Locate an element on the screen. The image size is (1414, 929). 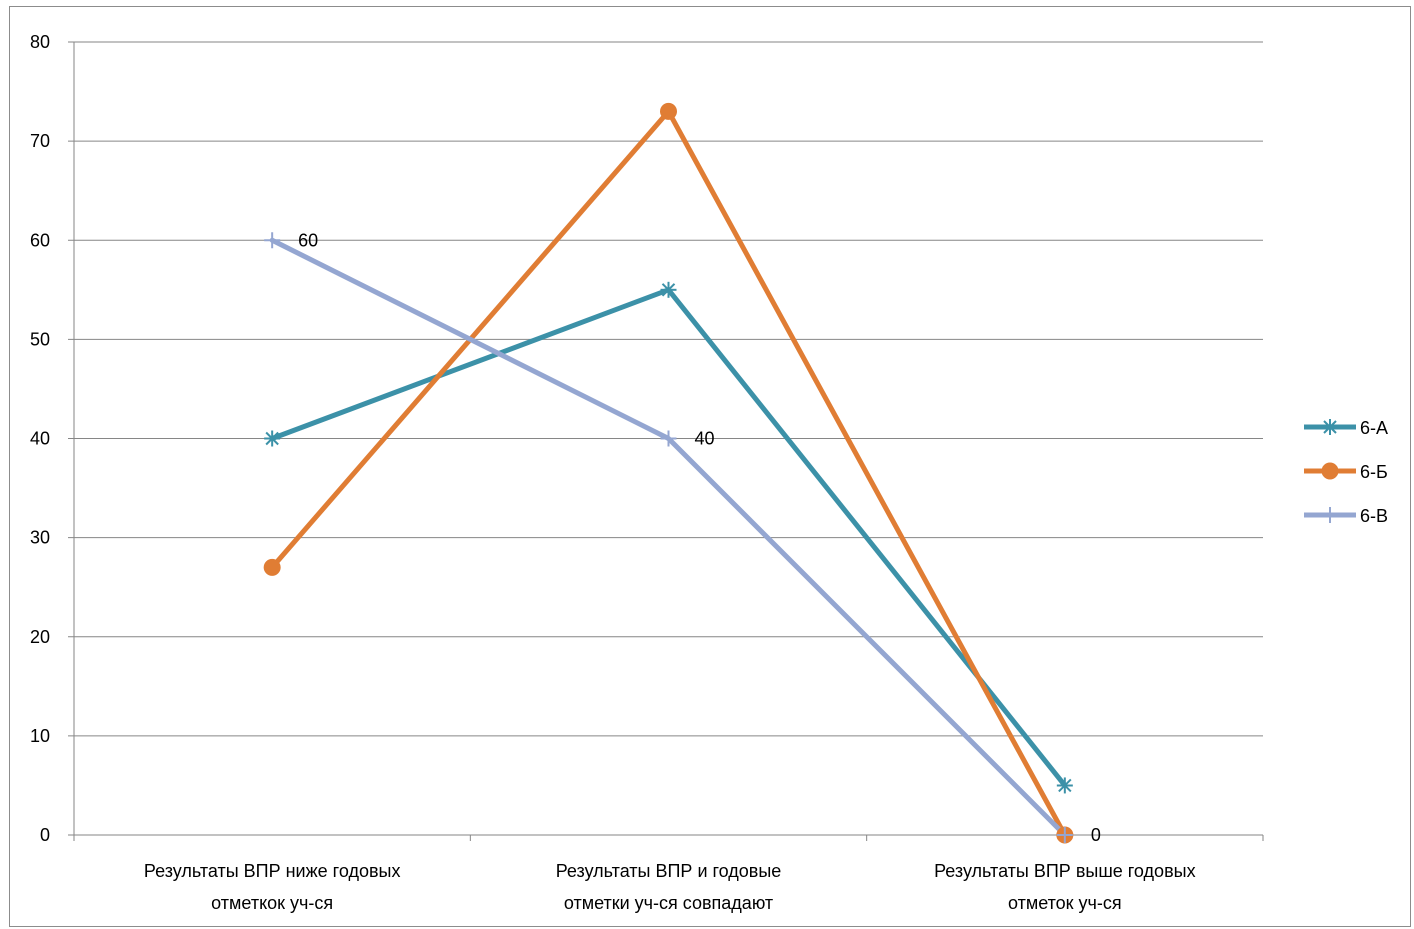
x-category-label: отметок уч-ся is located at coordinates (1065, 903).